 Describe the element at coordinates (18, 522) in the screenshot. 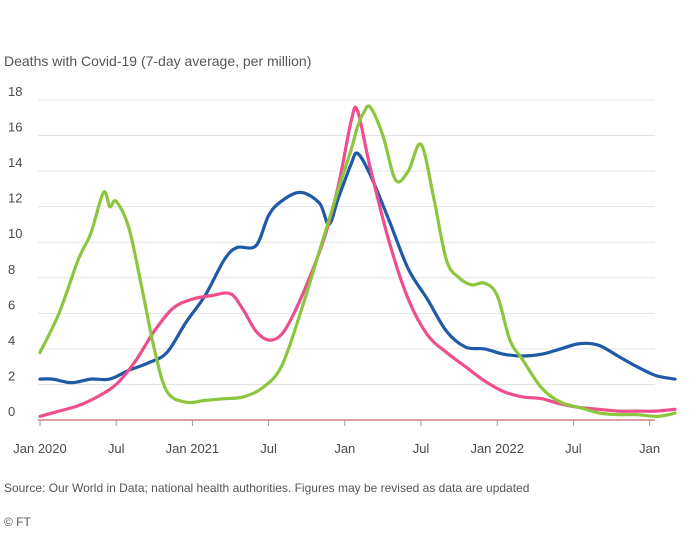

I see `copyright-note: © FT` at that location.